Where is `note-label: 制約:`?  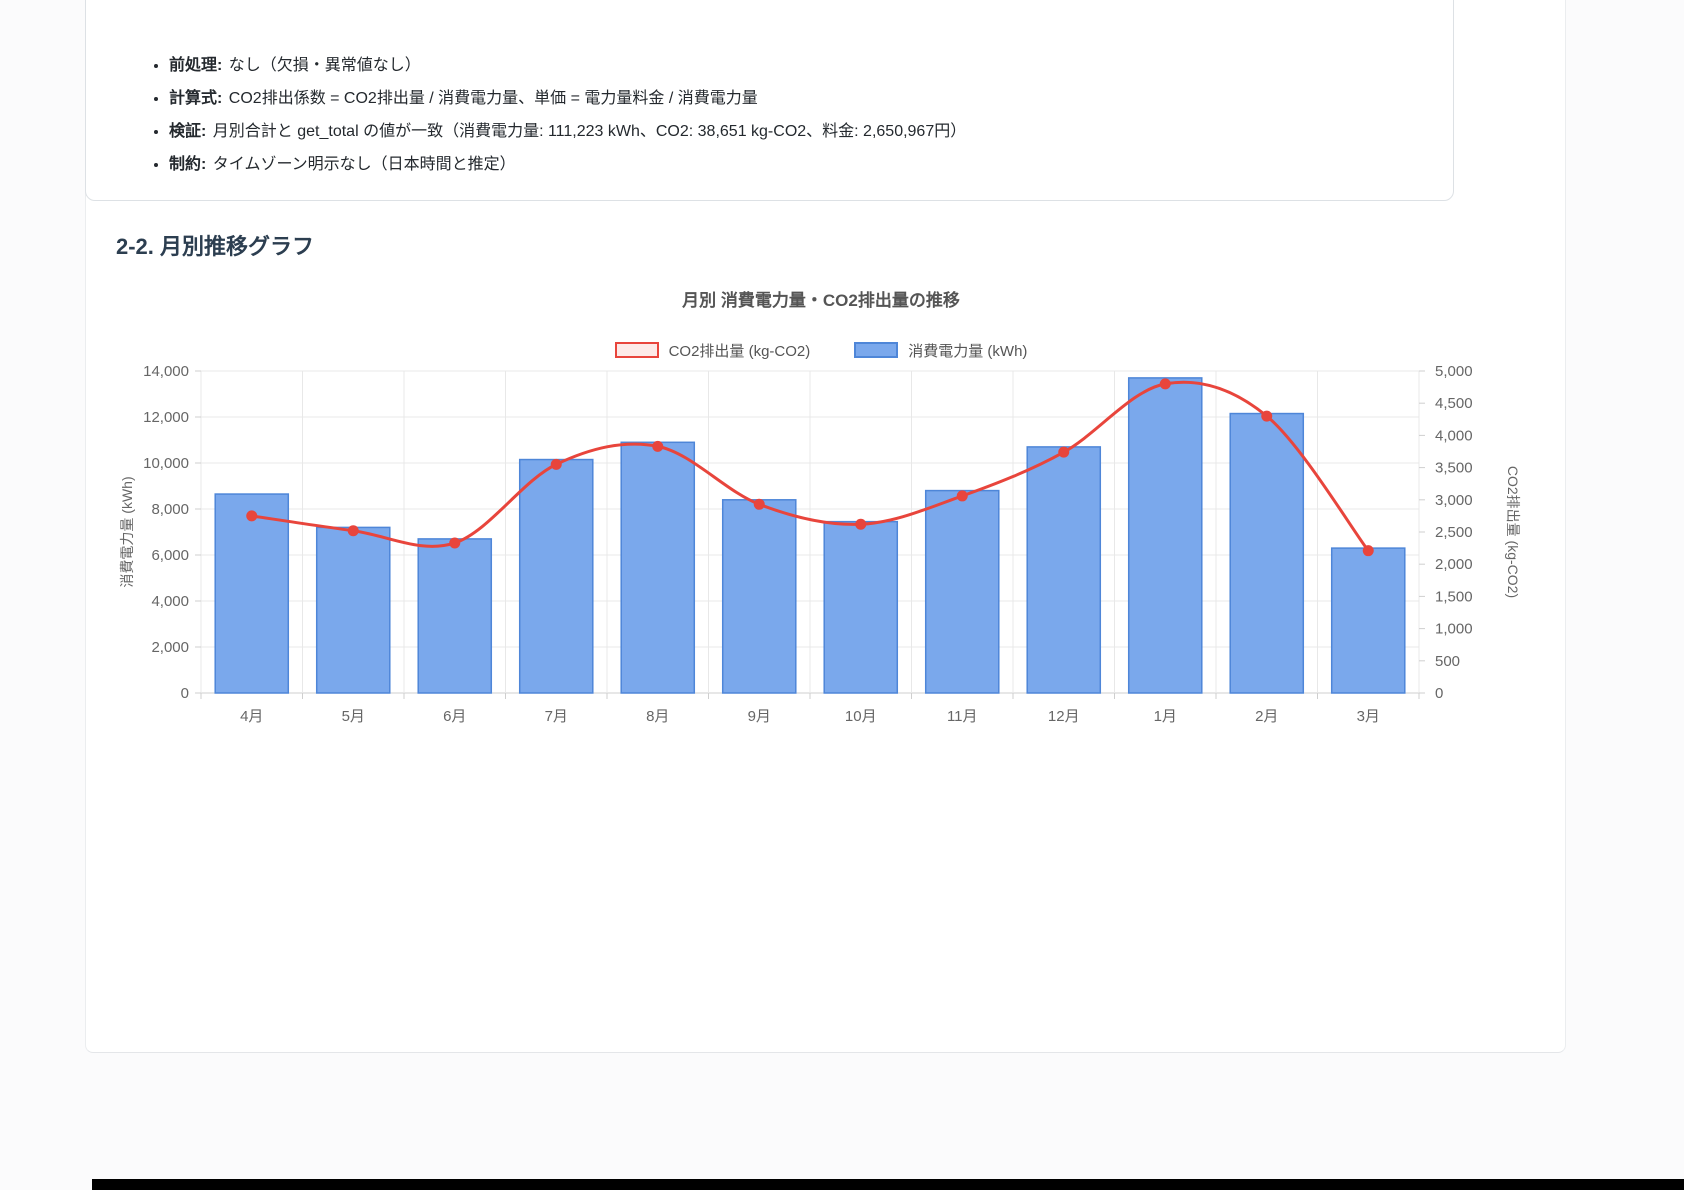
note-label: 制約: is located at coordinates (188, 164).